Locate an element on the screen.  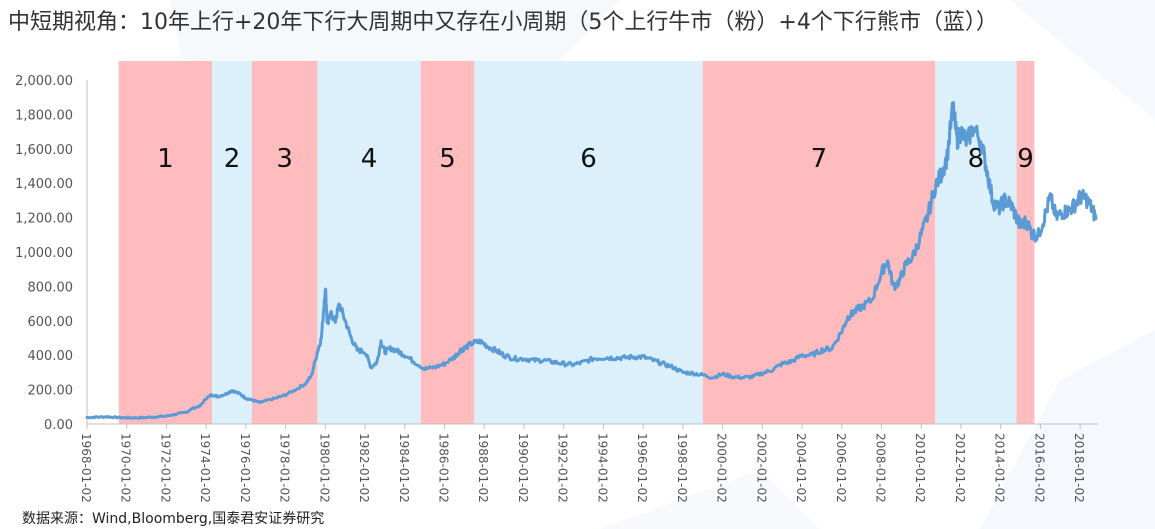
y-tick-label: 0.00 is located at coordinates (58, 425).